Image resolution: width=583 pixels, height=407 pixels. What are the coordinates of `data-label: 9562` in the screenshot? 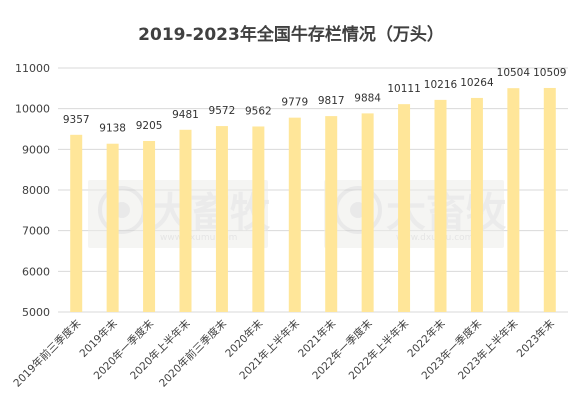 It's located at (258, 111).